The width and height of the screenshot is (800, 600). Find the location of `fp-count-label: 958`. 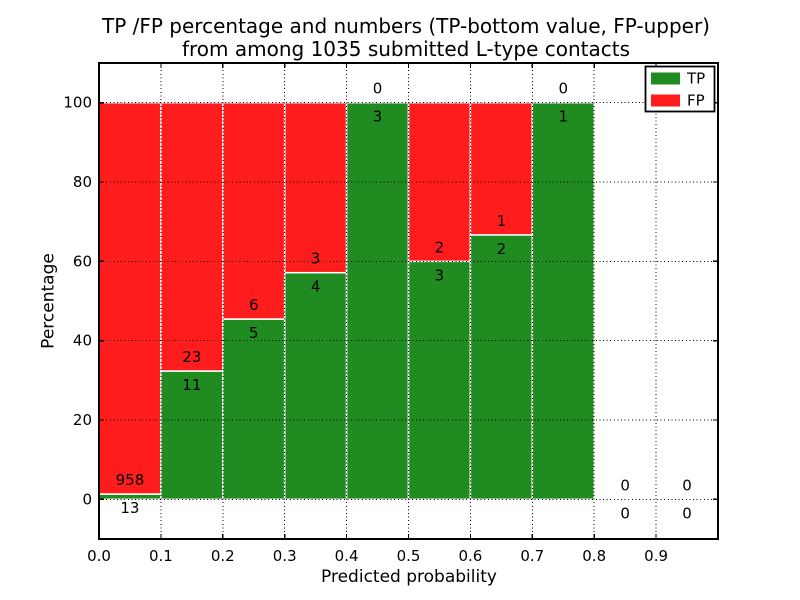

fp-count-label: 958 is located at coordinates (130, 480).